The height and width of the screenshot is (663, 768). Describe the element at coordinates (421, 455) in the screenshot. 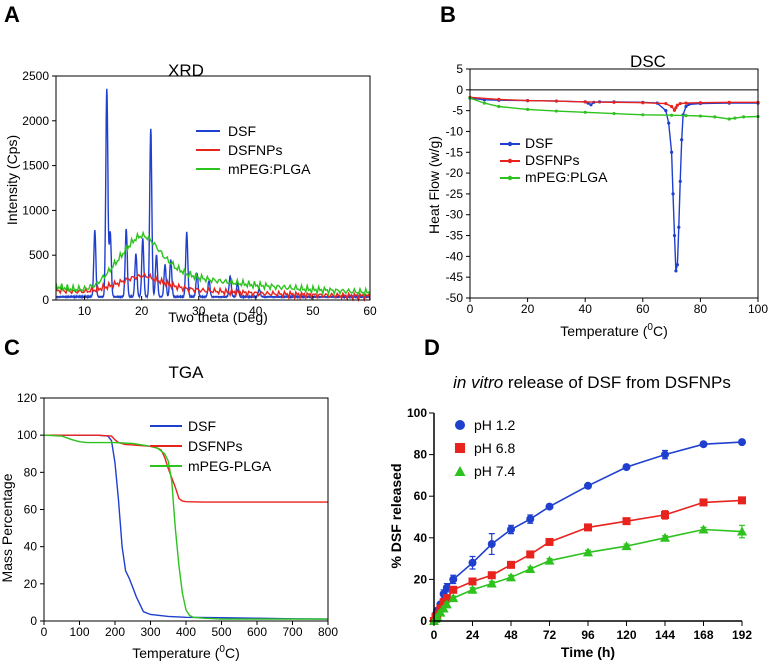

I see `release-y-tick-label: 80` at that location.